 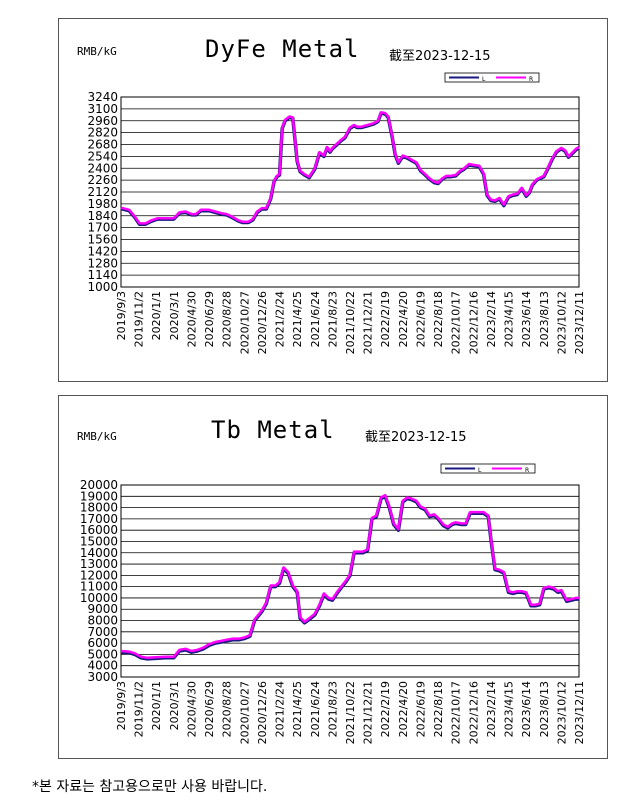 What do you see at coordinates (102, 666) in the screenshot?
I see `tb-y-tick-label: 4000` at bounding box center [102, 666].